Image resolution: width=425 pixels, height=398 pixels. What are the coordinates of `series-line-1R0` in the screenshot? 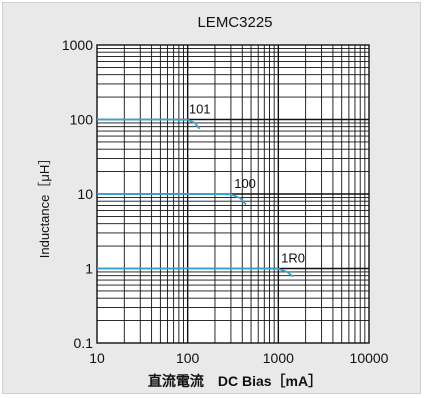 It's located at (195, 272).